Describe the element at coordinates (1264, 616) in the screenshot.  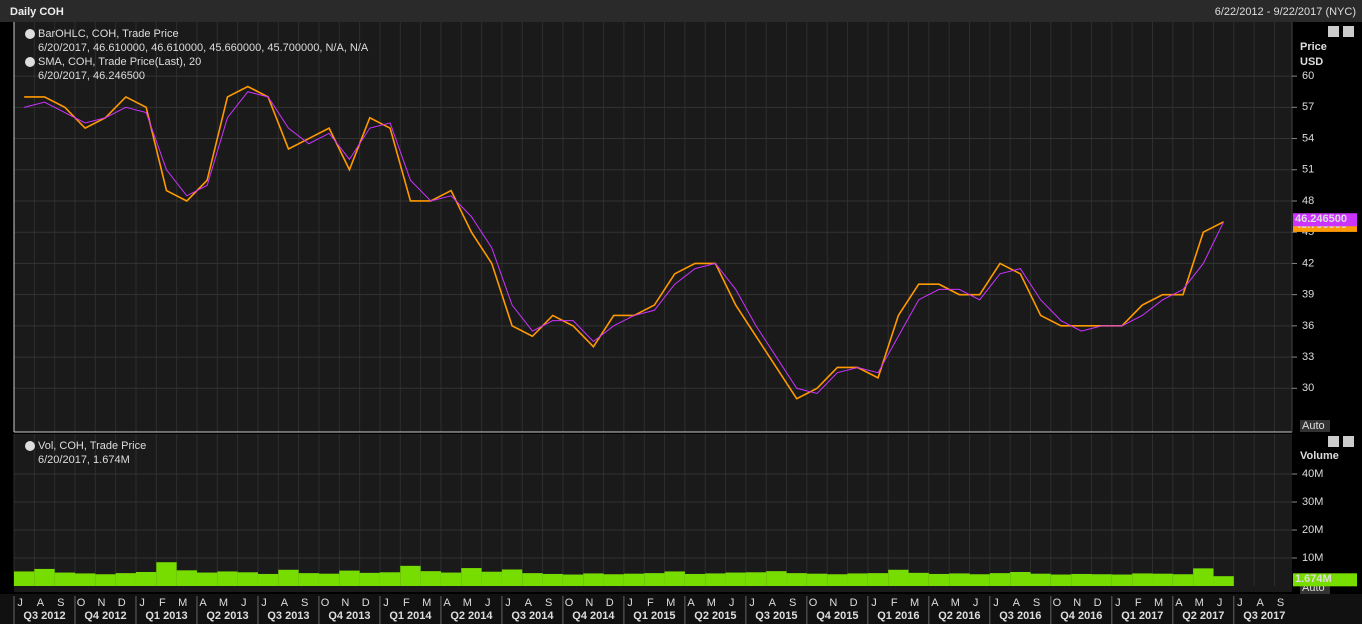
I see `quarter-label: Q3 2017` at that location.